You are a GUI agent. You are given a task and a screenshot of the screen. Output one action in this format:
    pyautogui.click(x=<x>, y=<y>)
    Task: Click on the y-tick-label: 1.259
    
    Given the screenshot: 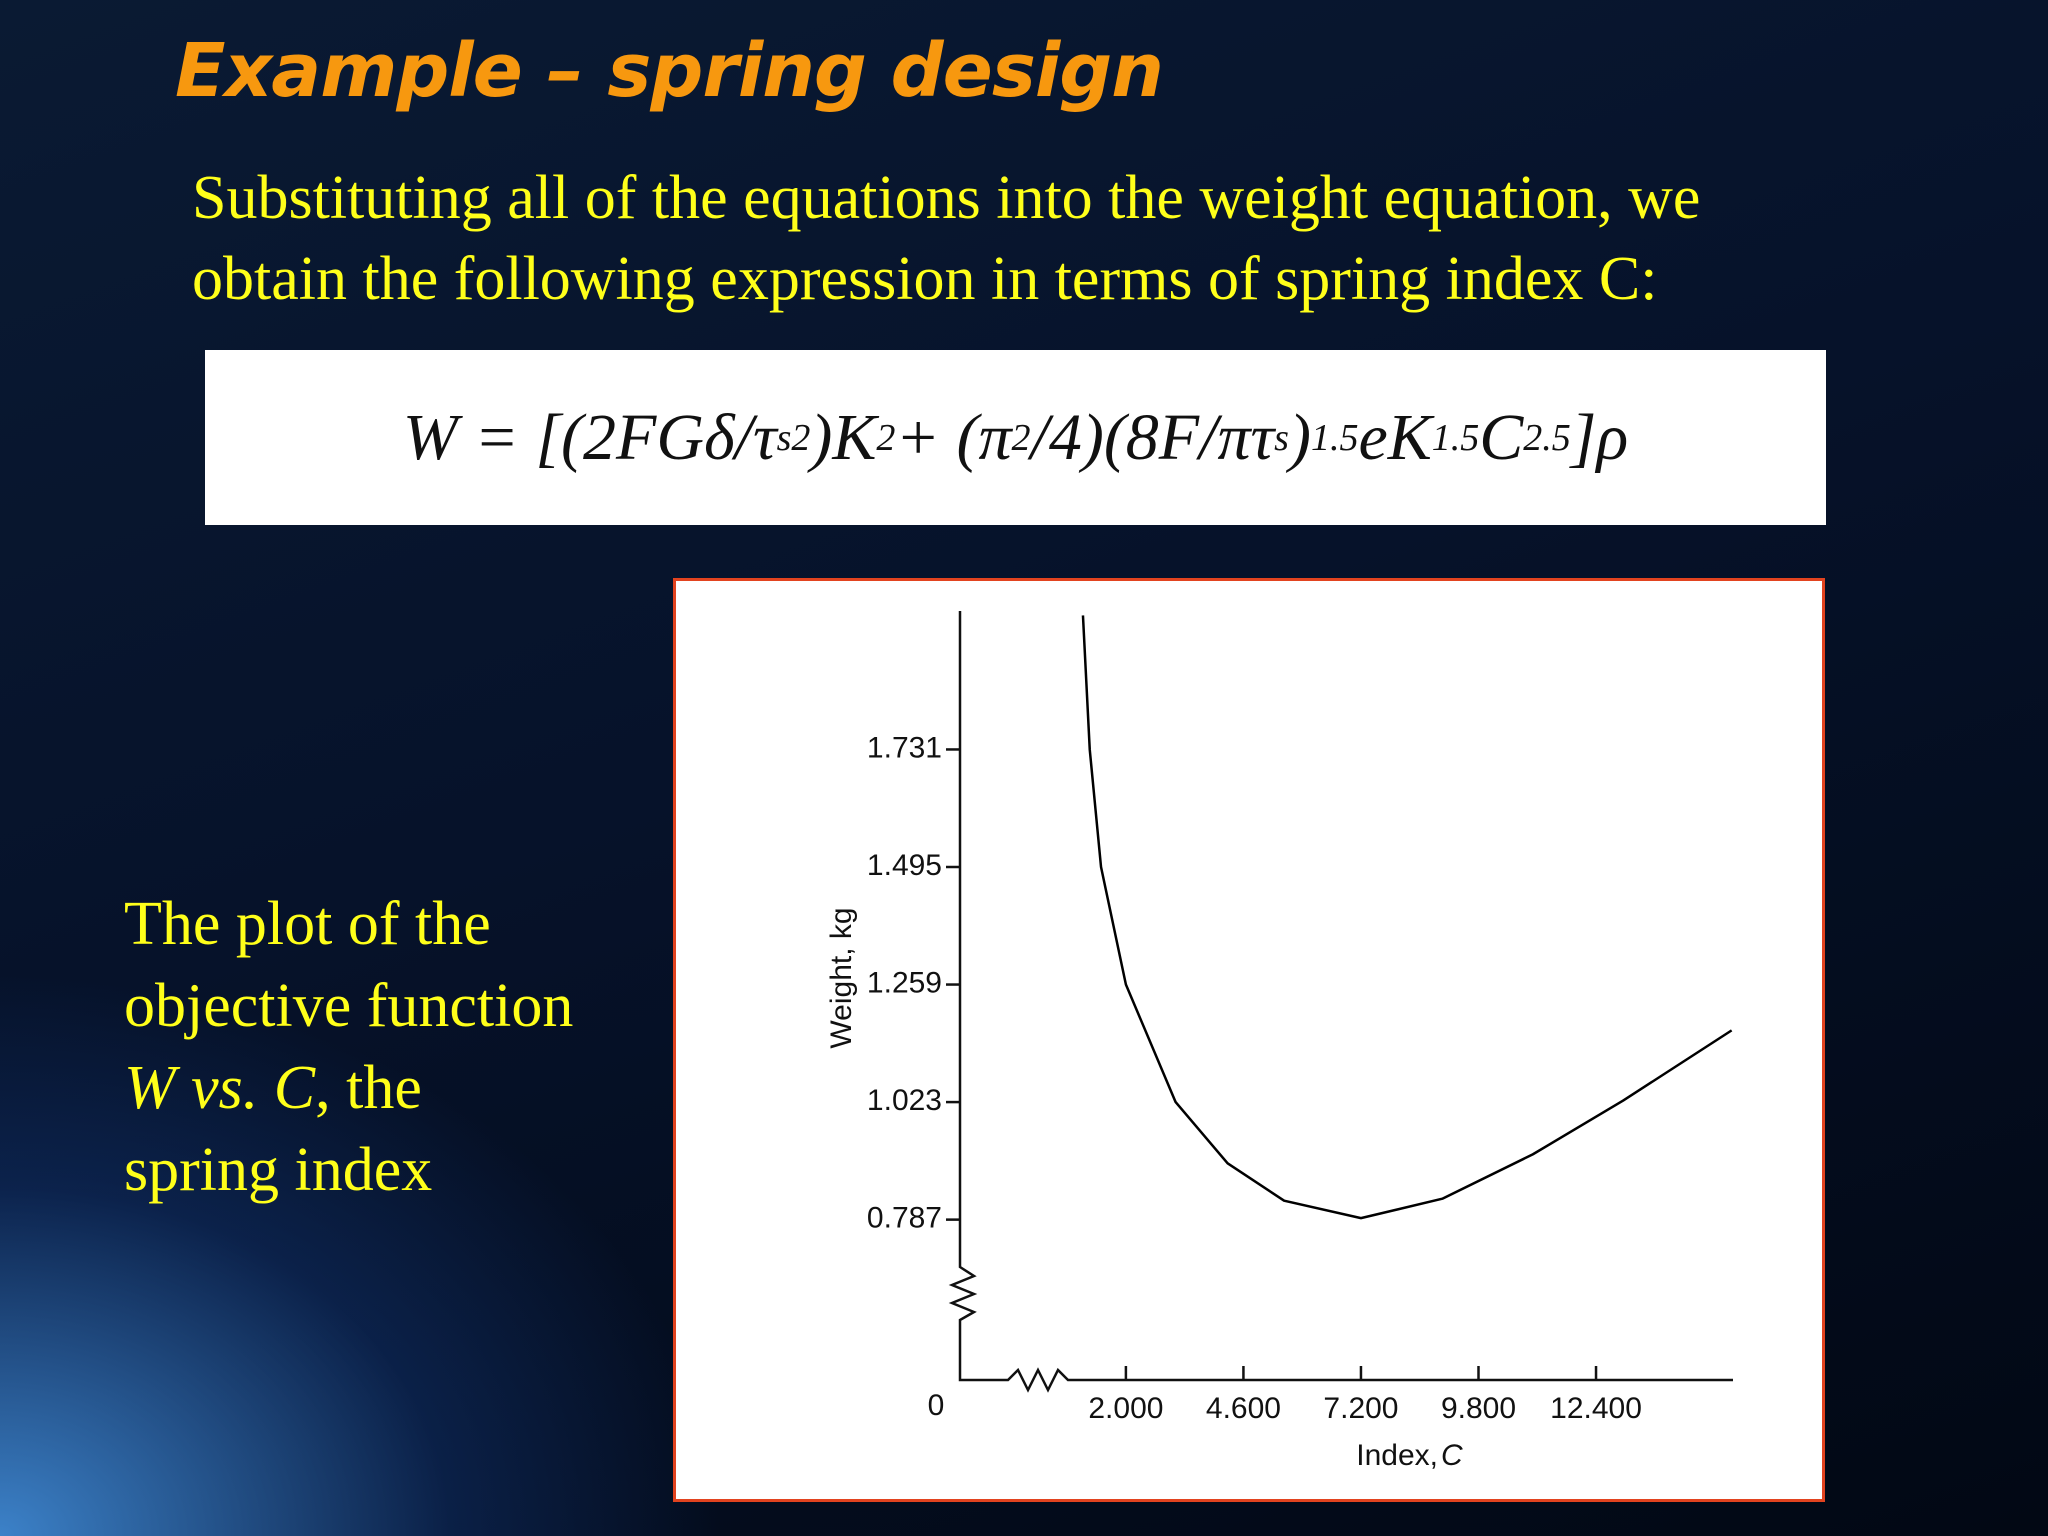 What is the action you would take?
    pyautogui.click(x=904, y=982)
    